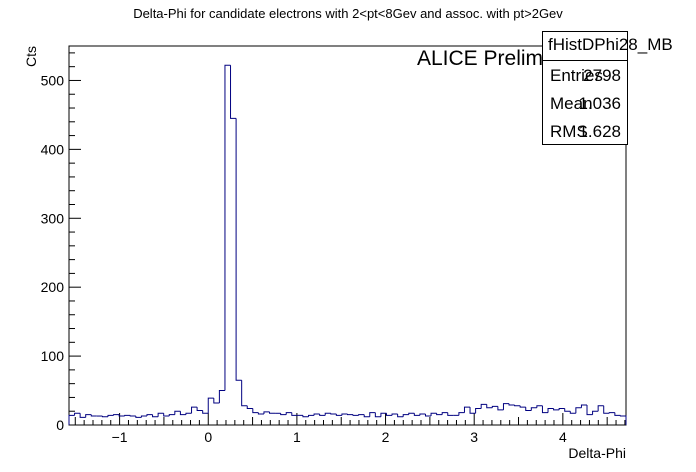  Describe the element at coordinates (61, 242) in the screenshot. I see `y-axis: 0 100 200 300 400 500` at that location.